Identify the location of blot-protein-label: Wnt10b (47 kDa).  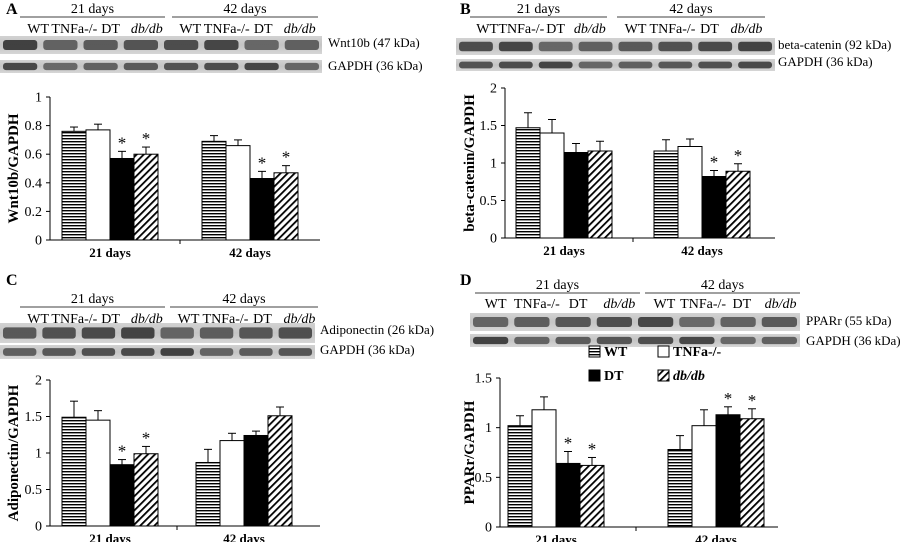
(374, 42).